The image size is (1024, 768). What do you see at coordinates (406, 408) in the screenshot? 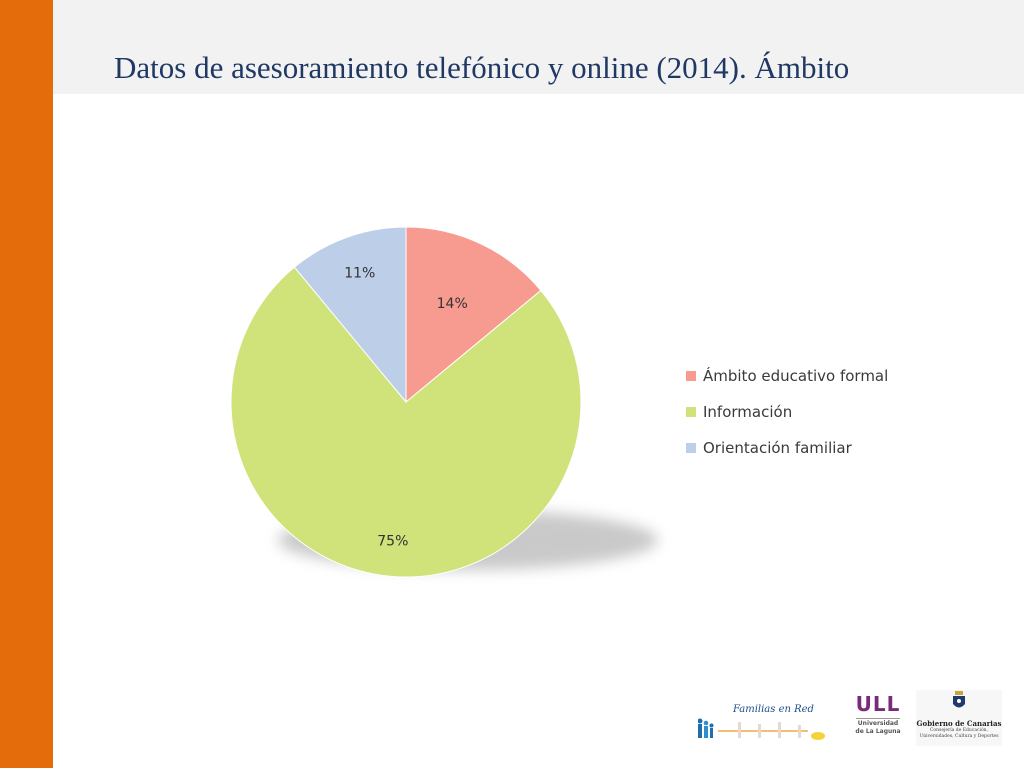
I see `pie-labels: 14% 75% 11%` at bounding box center [406, 408].